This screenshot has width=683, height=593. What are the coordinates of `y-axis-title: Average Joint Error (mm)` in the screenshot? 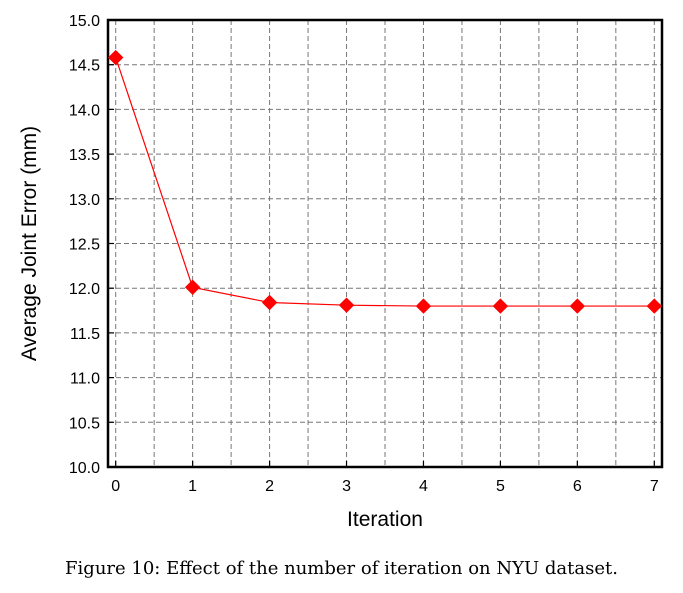 It's located at (29, 243).